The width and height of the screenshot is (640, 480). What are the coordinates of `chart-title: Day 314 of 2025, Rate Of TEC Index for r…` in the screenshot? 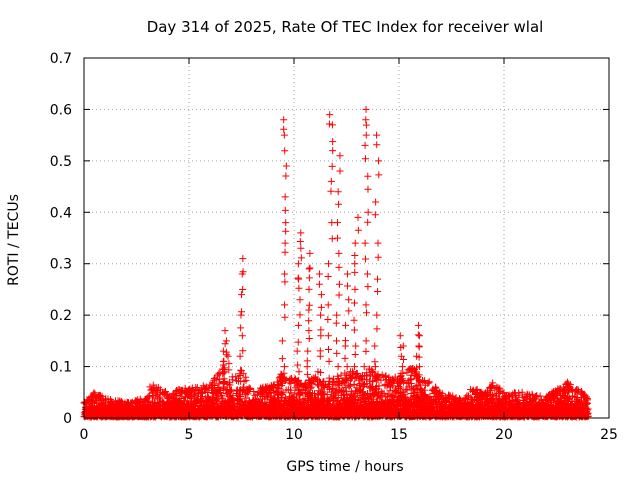 It's located at (345, 27).